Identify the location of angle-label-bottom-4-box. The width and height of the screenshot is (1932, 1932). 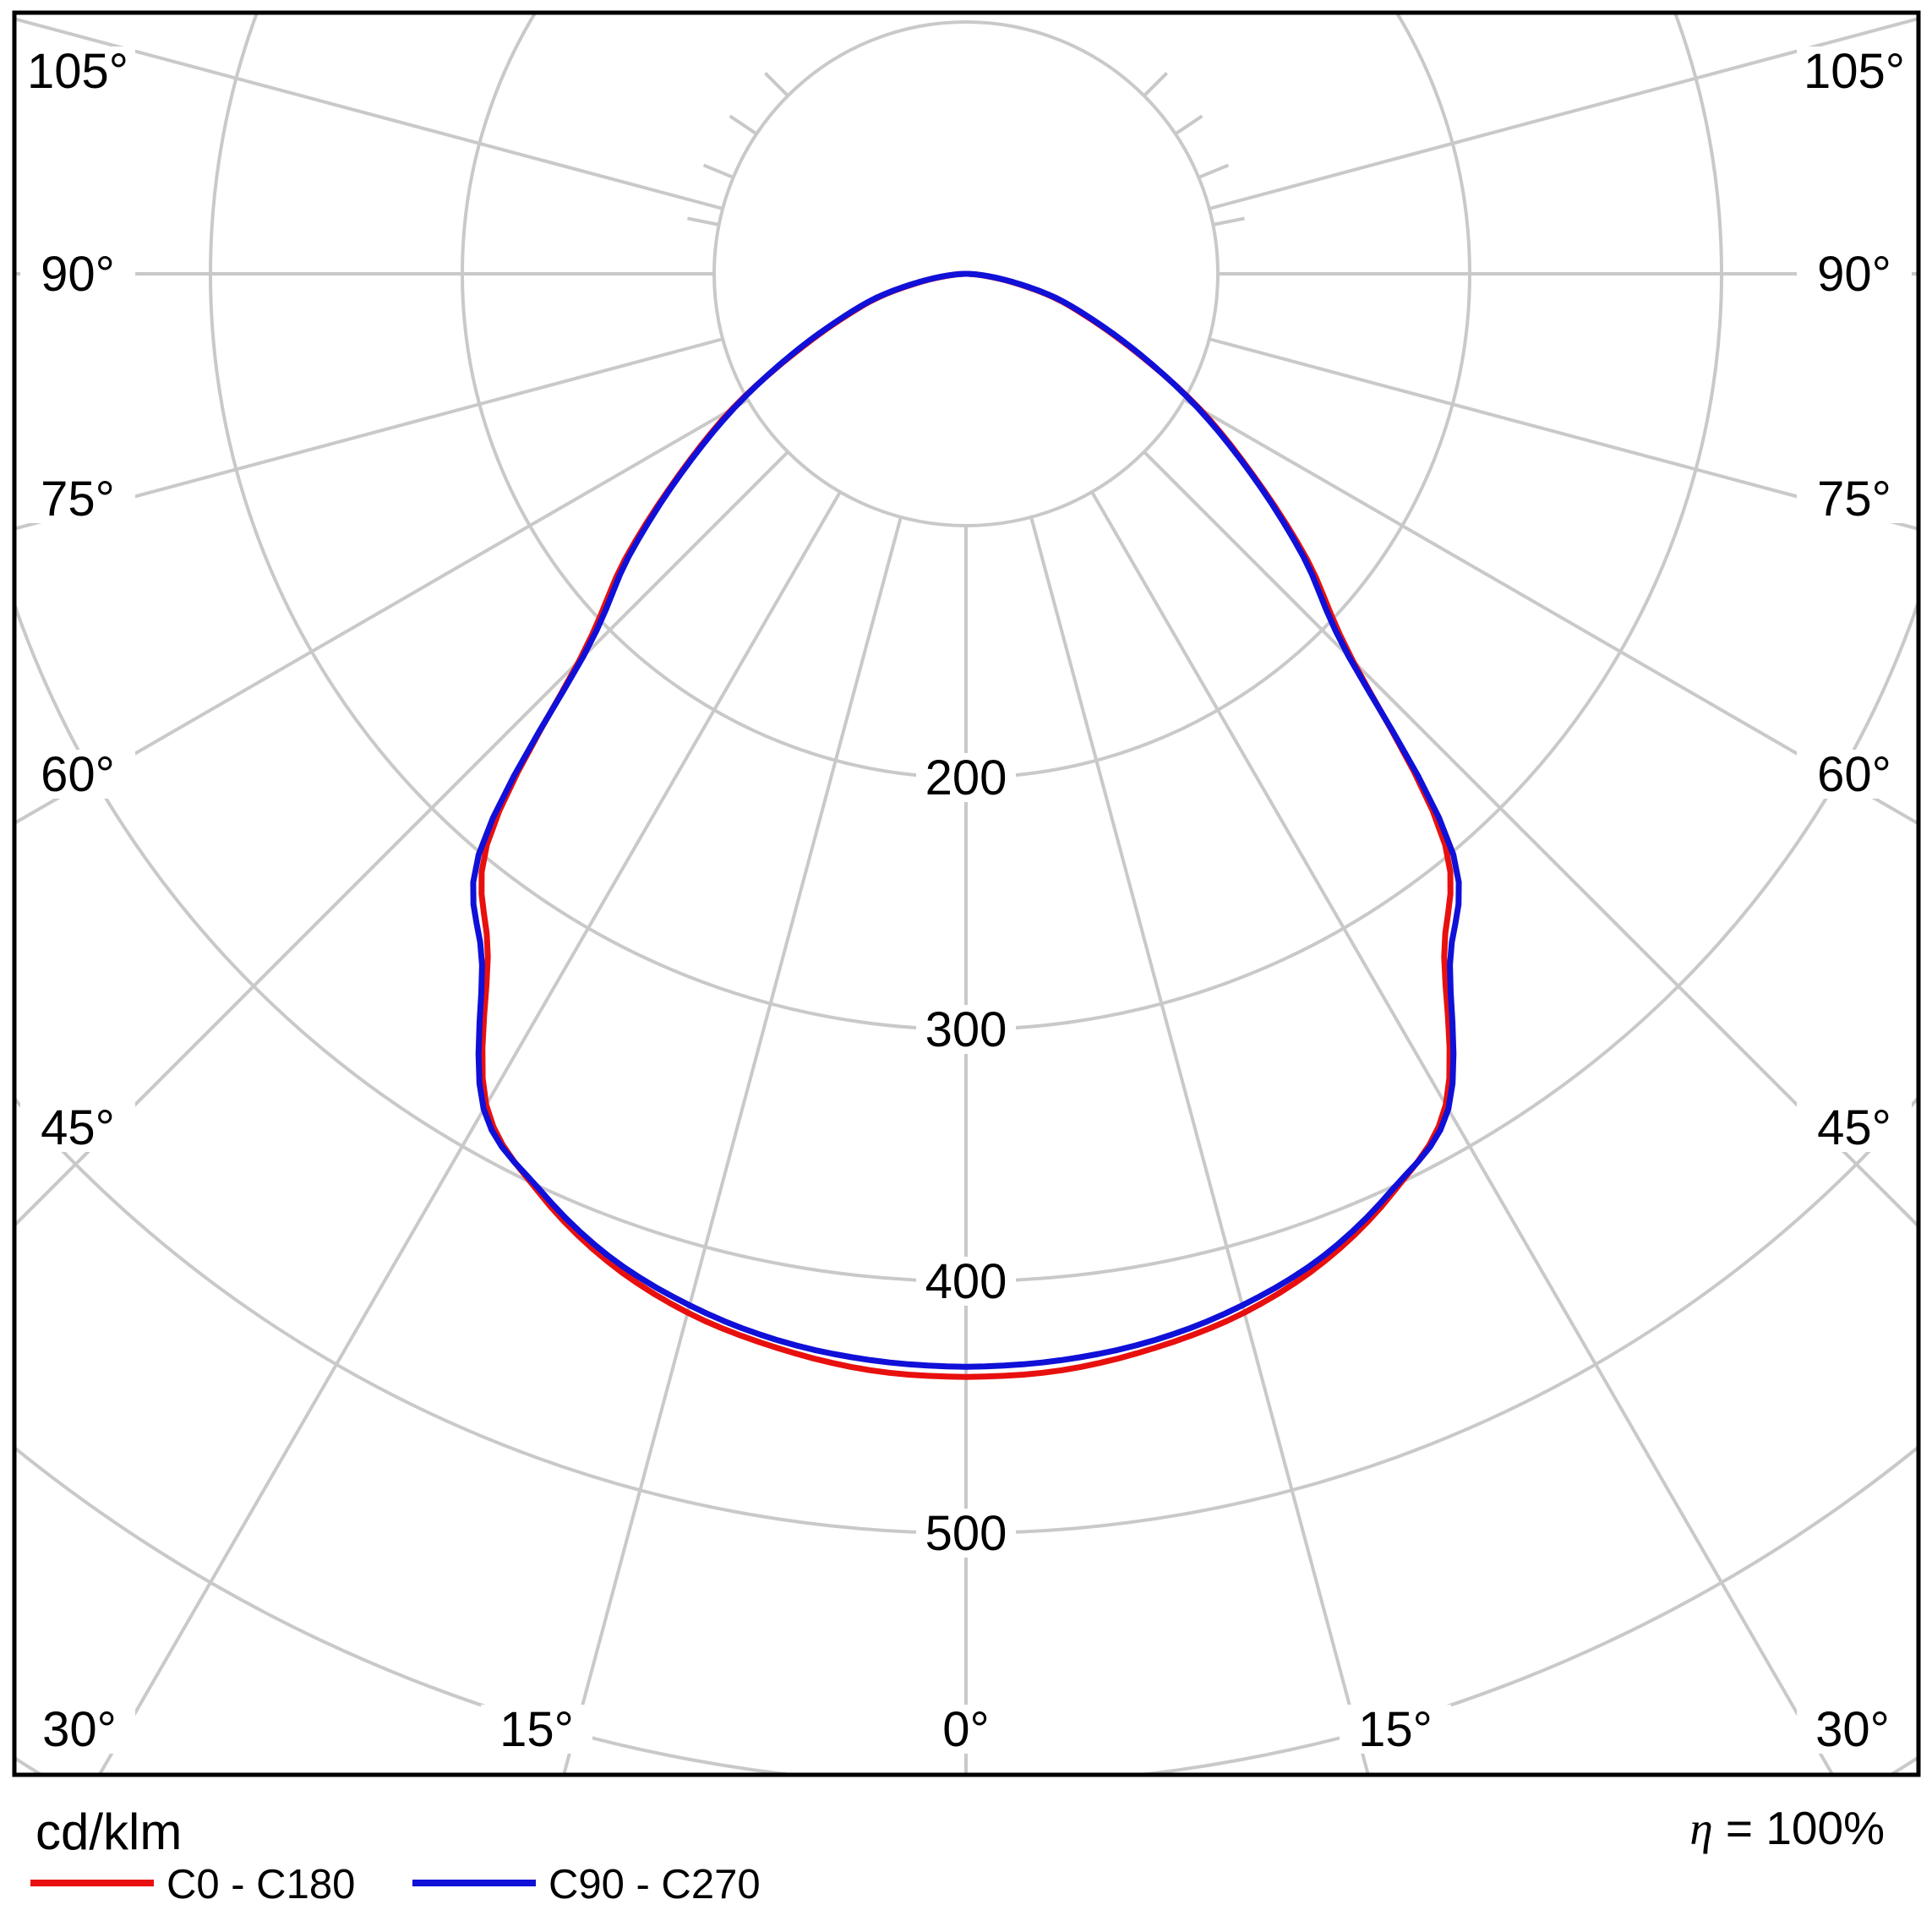
(1852, 1729).